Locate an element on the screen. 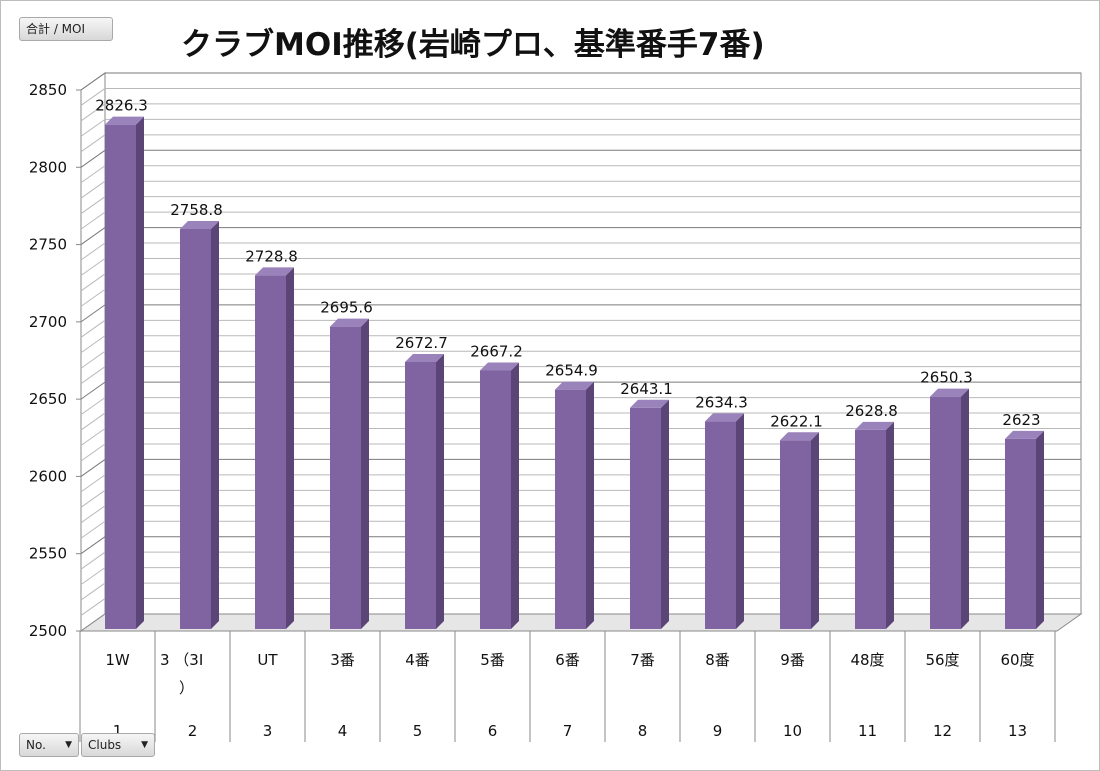  x-number-label: 3 is located at coordinates (268, 731).